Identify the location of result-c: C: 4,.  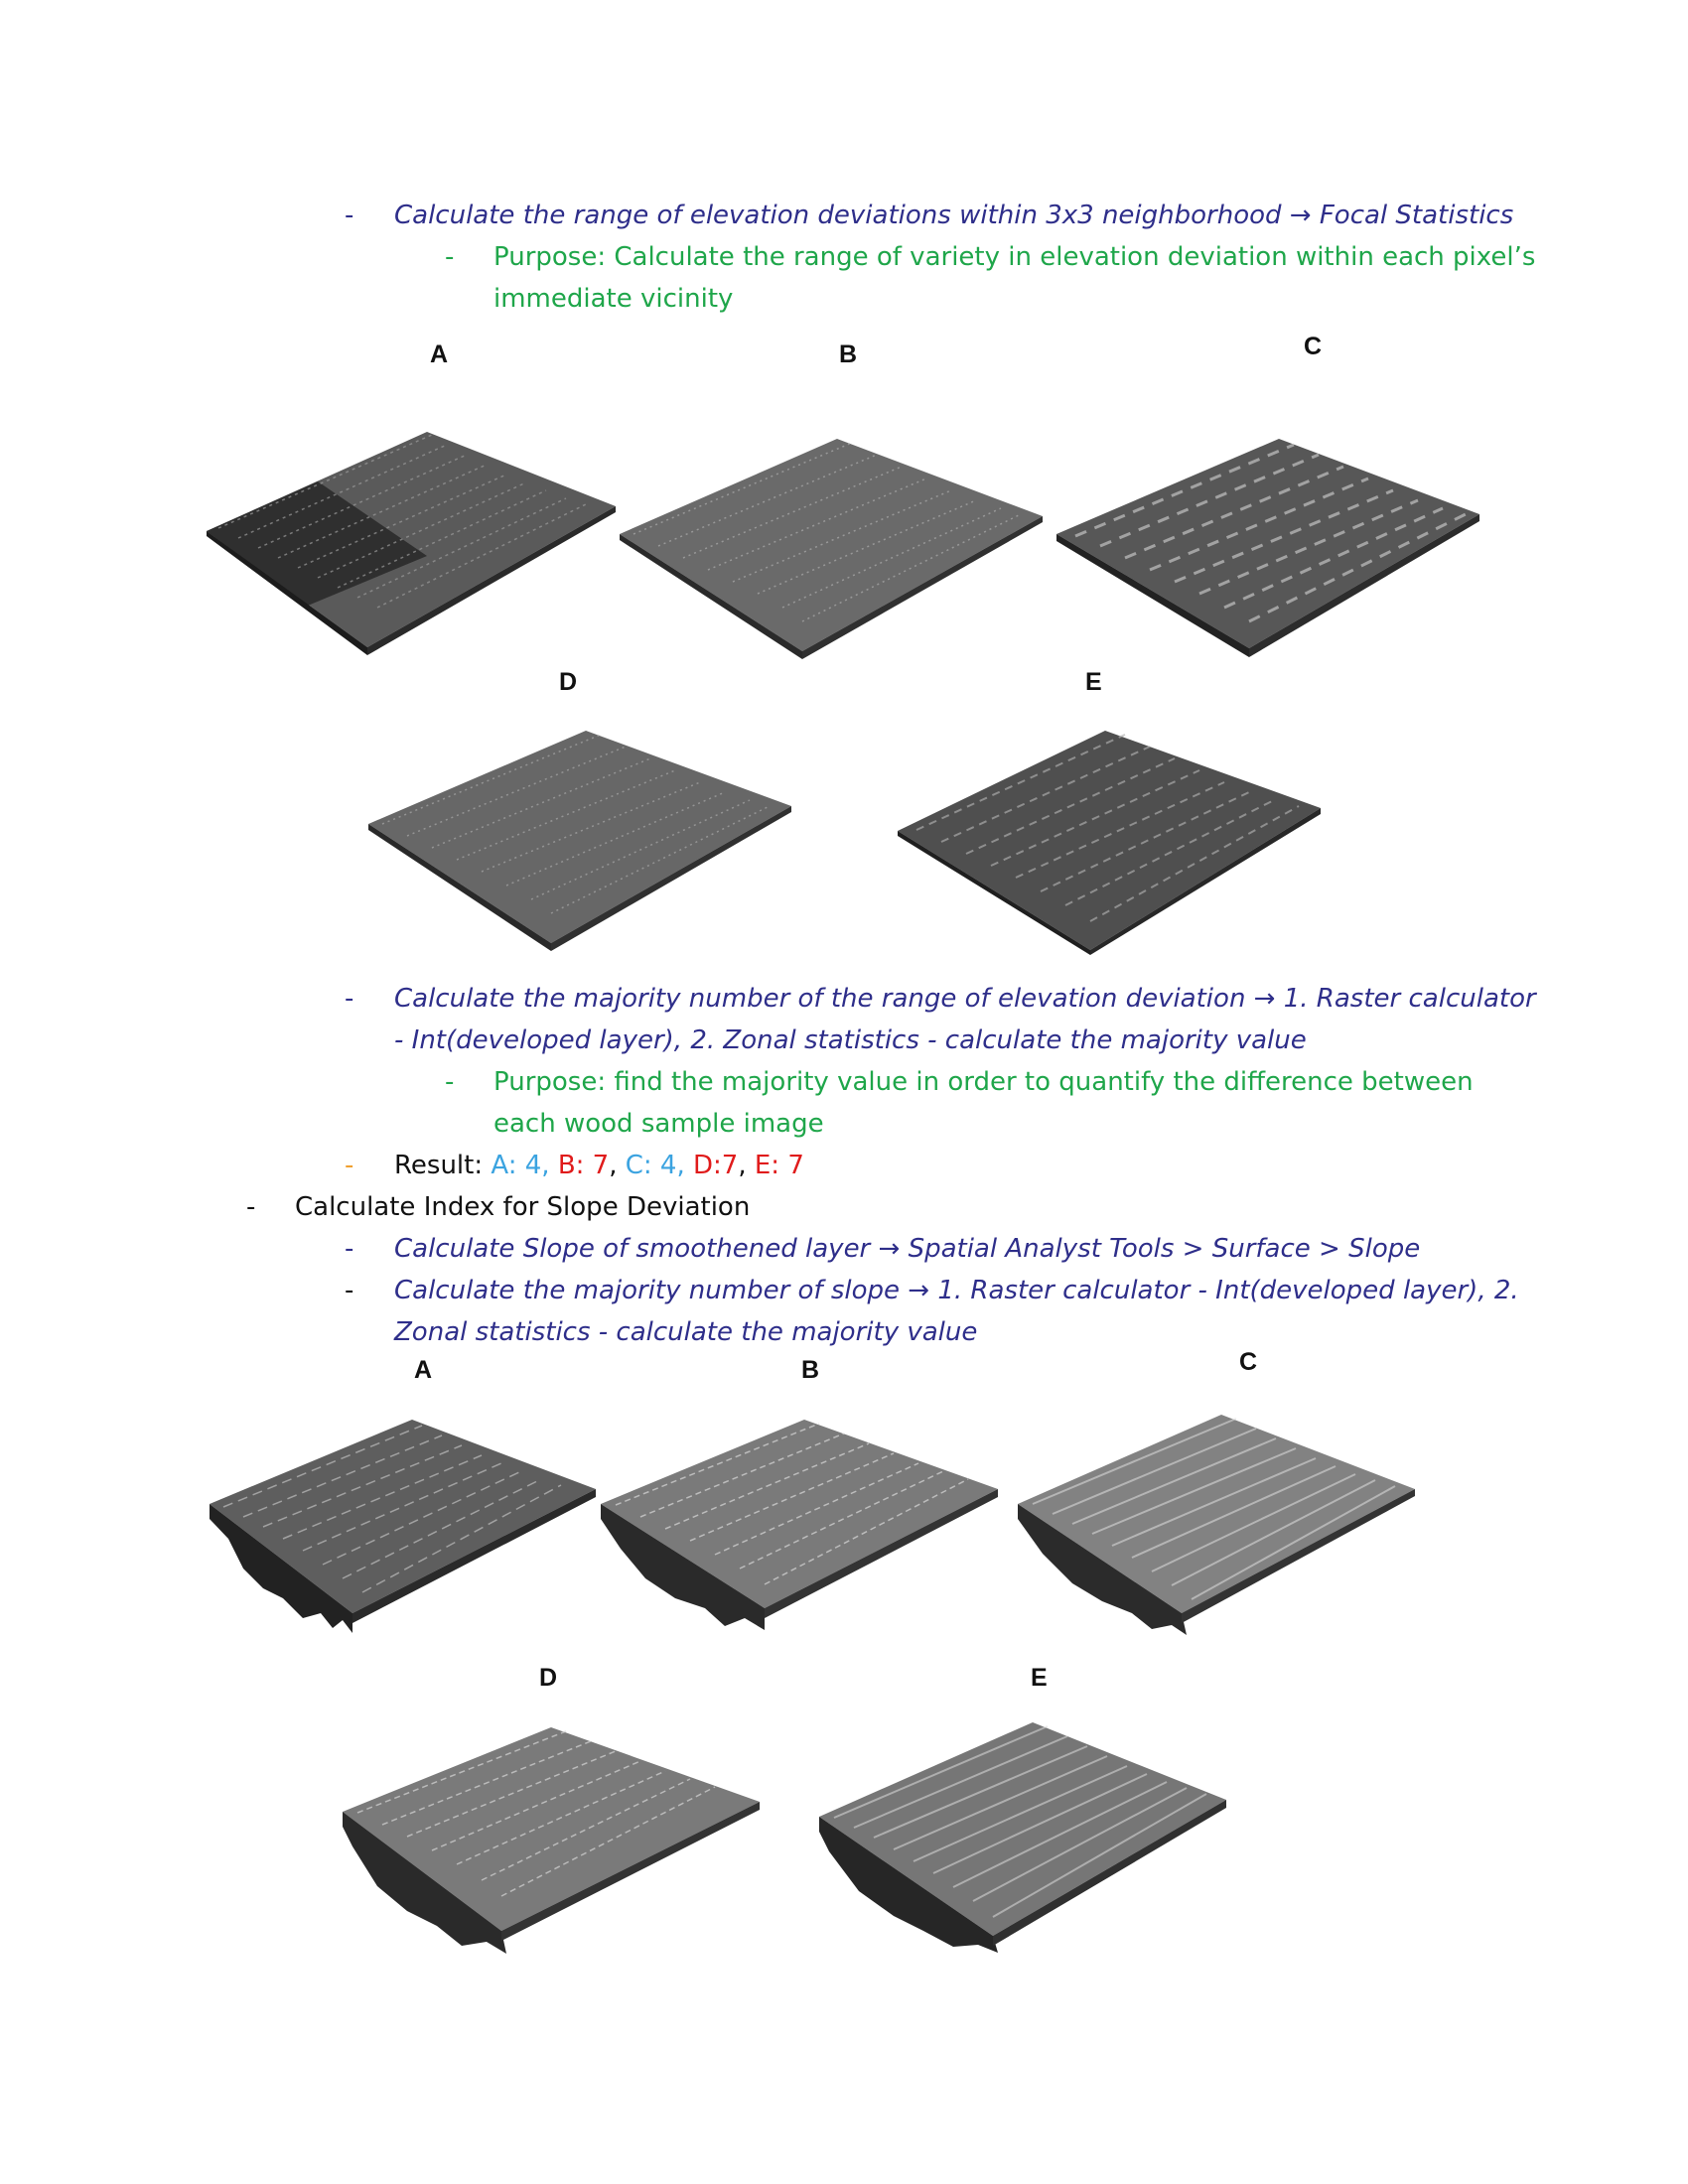
(655, 1165).